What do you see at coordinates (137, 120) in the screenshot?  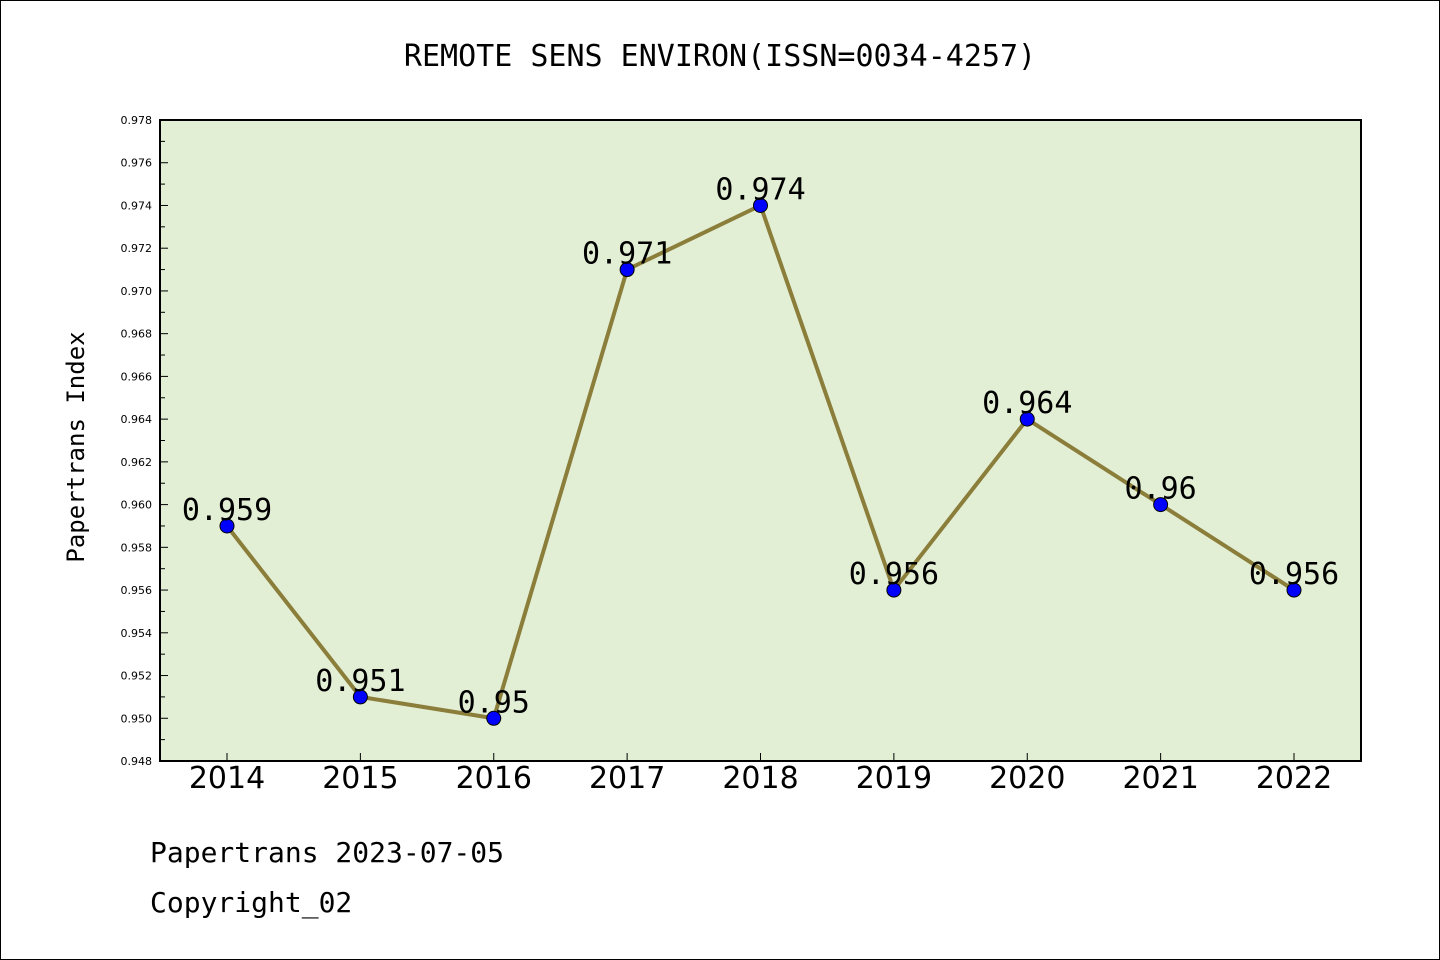 I see `y-tick-label: 0.978` at bounding box center [137, 120].